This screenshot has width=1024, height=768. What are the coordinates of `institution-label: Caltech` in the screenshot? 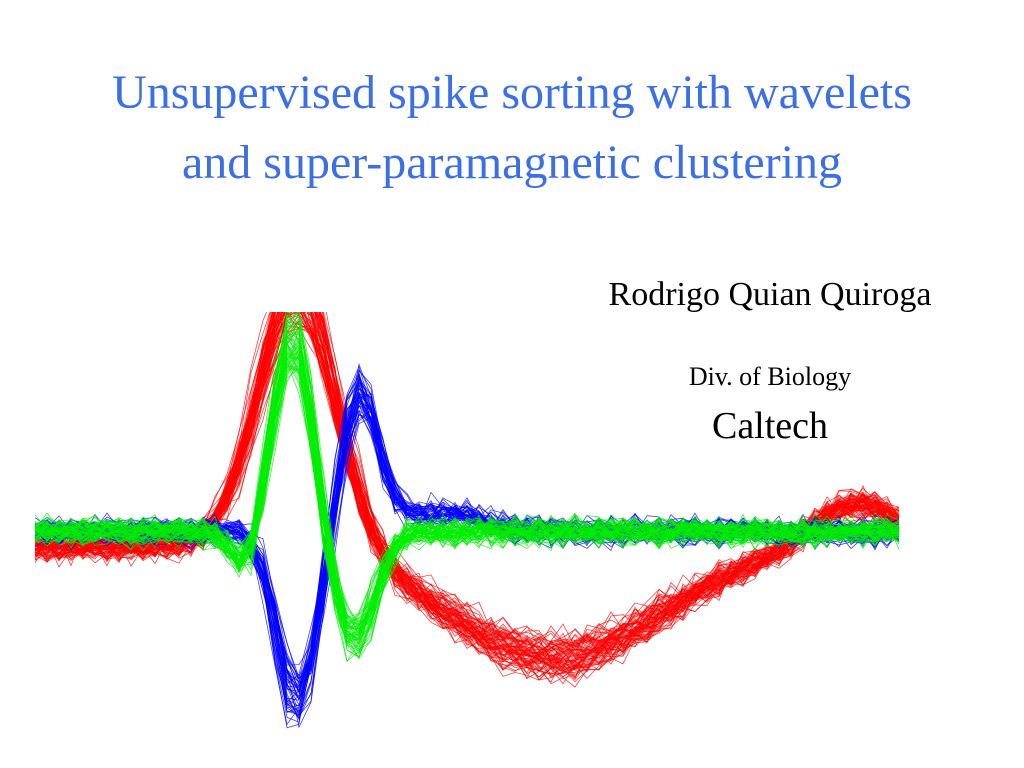 It's located at (770, 426).